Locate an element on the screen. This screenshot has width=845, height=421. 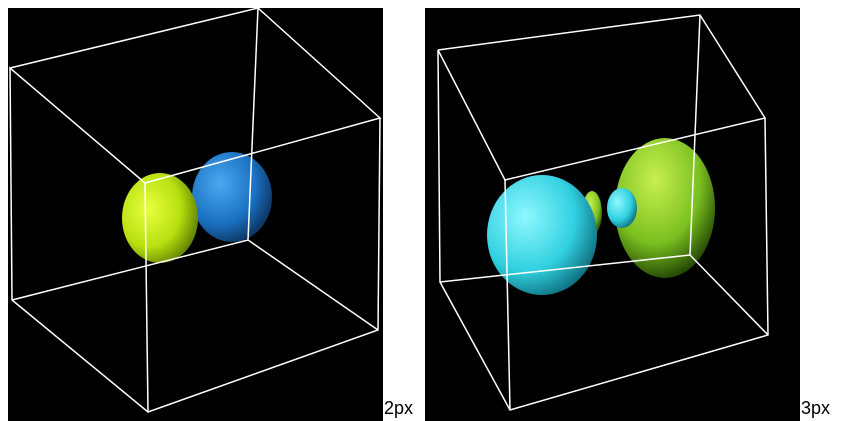
figure-label: 2px is located at coordinates (399, 408).